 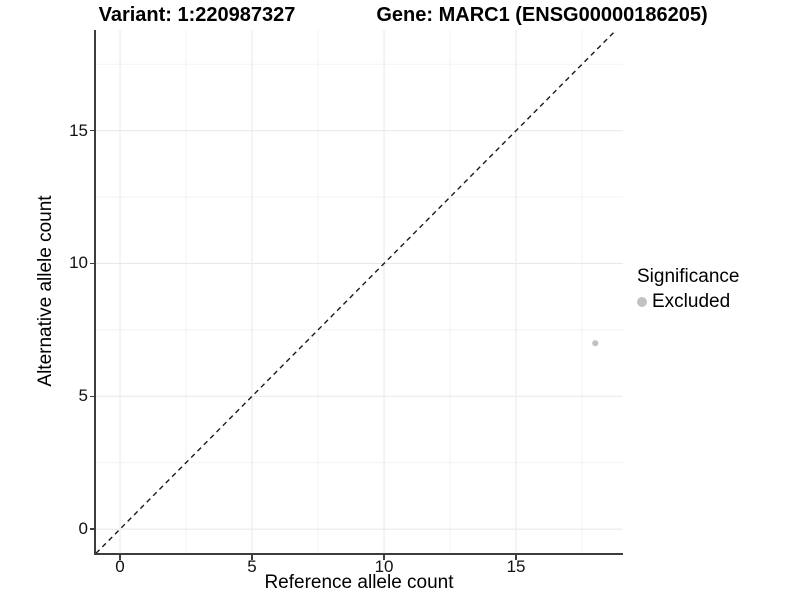 I want to click on x-axis-title: Reference allele count, so click(x=359, y=582).